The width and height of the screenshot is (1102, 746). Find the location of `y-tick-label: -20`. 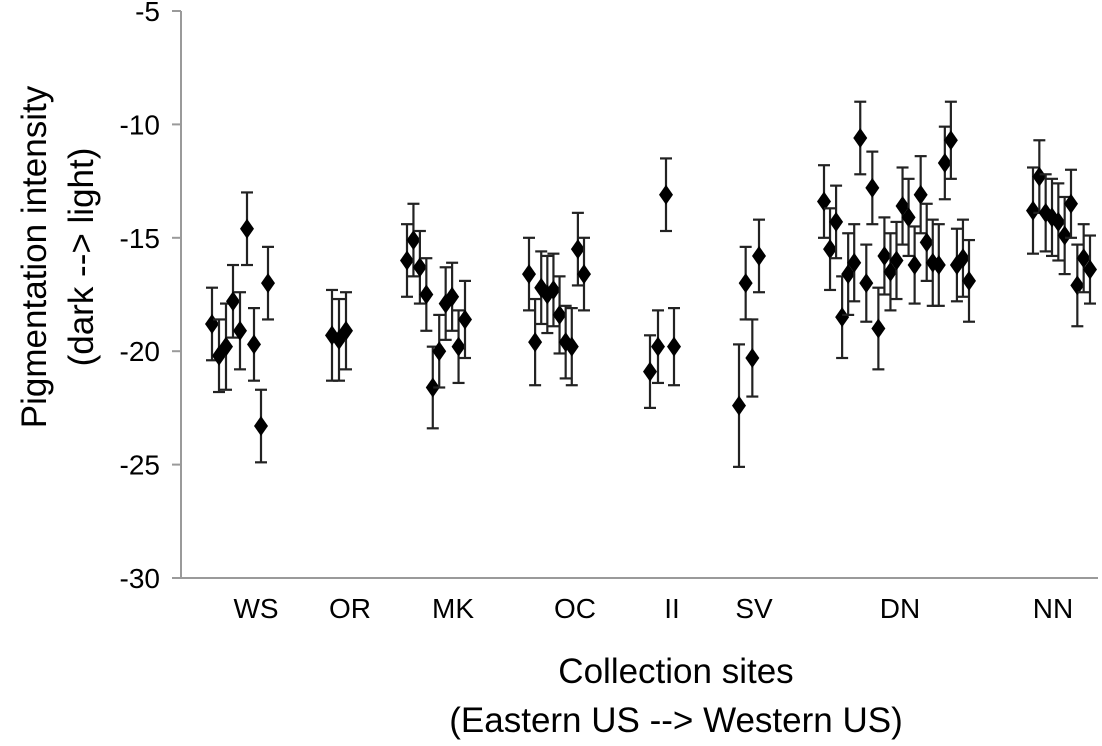

y-tick-label: -20 is located at coordinates (140, 351).